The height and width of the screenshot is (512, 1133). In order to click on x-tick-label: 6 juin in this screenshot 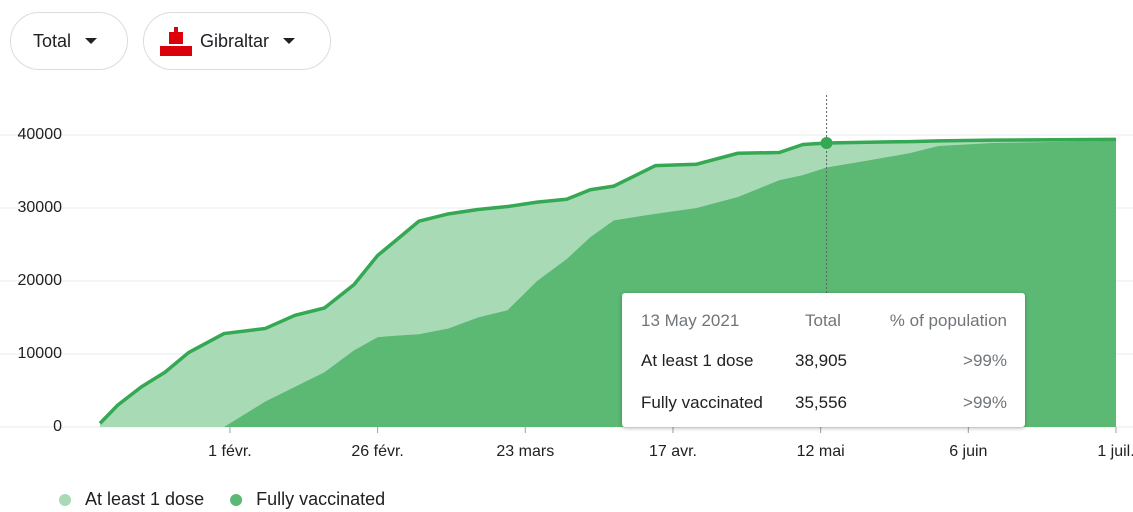, I will do `click(968, 451)`.